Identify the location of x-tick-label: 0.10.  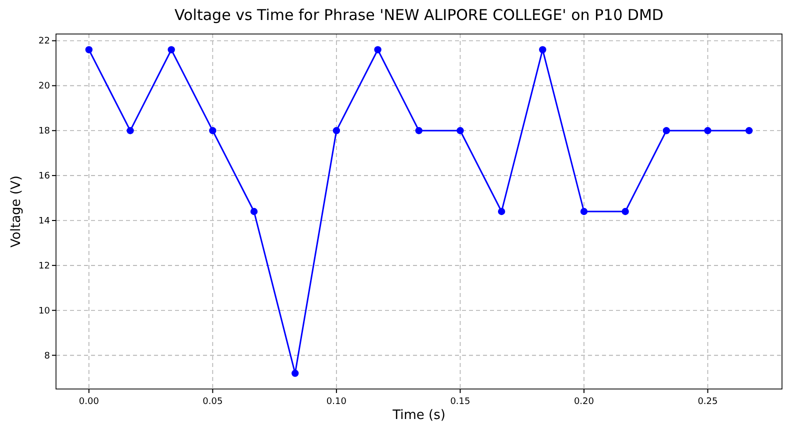
(336, 402).